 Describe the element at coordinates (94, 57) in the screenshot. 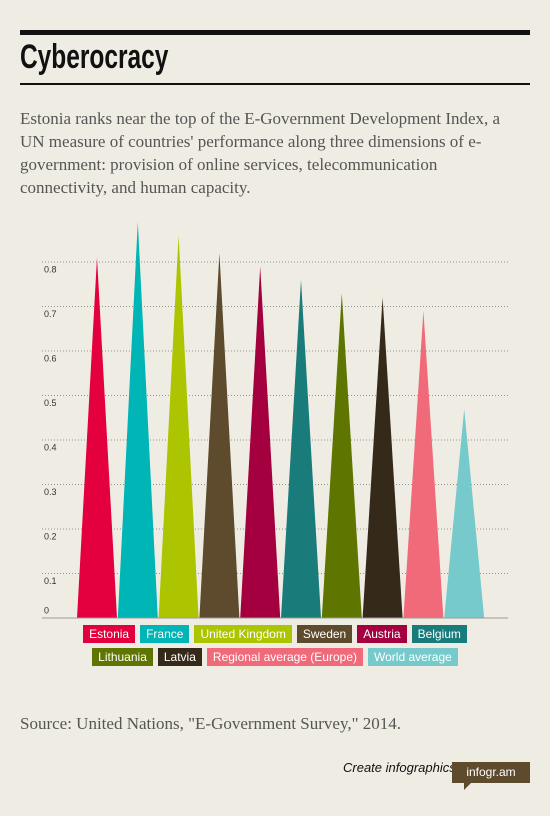

I see `chart-title: Cyberocracy` at that location.